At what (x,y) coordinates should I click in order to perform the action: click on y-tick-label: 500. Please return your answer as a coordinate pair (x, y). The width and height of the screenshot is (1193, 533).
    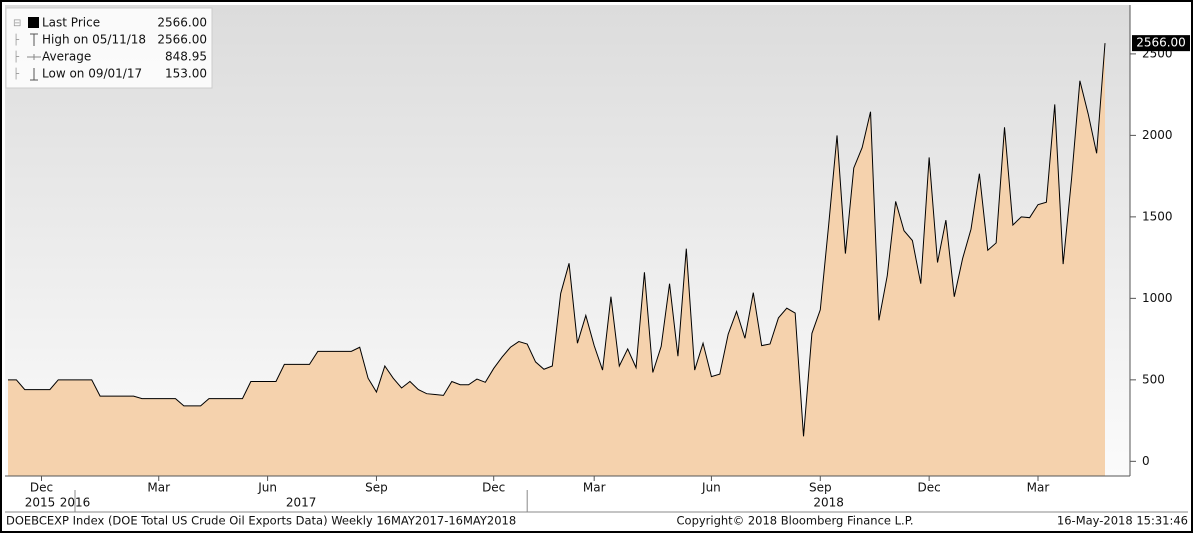
    Looking at the image, I should click on (1153, 379).